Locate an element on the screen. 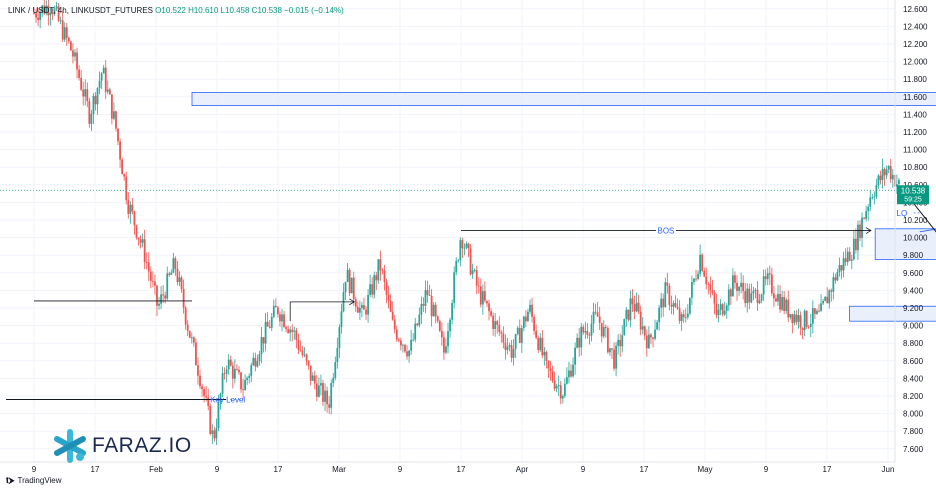 The height and width of the screenshot is (492, 936). price-tick-label: 11.000 is located at coordinates (915, 150).